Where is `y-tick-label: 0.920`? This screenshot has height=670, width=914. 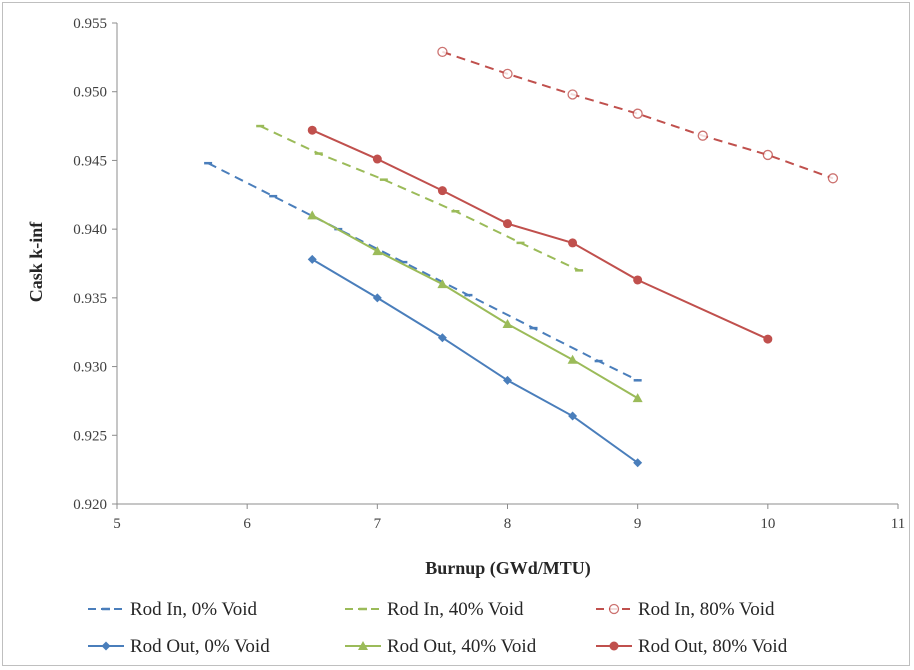
y-tick-label: 0.920 is located at coordinates (90, 505).